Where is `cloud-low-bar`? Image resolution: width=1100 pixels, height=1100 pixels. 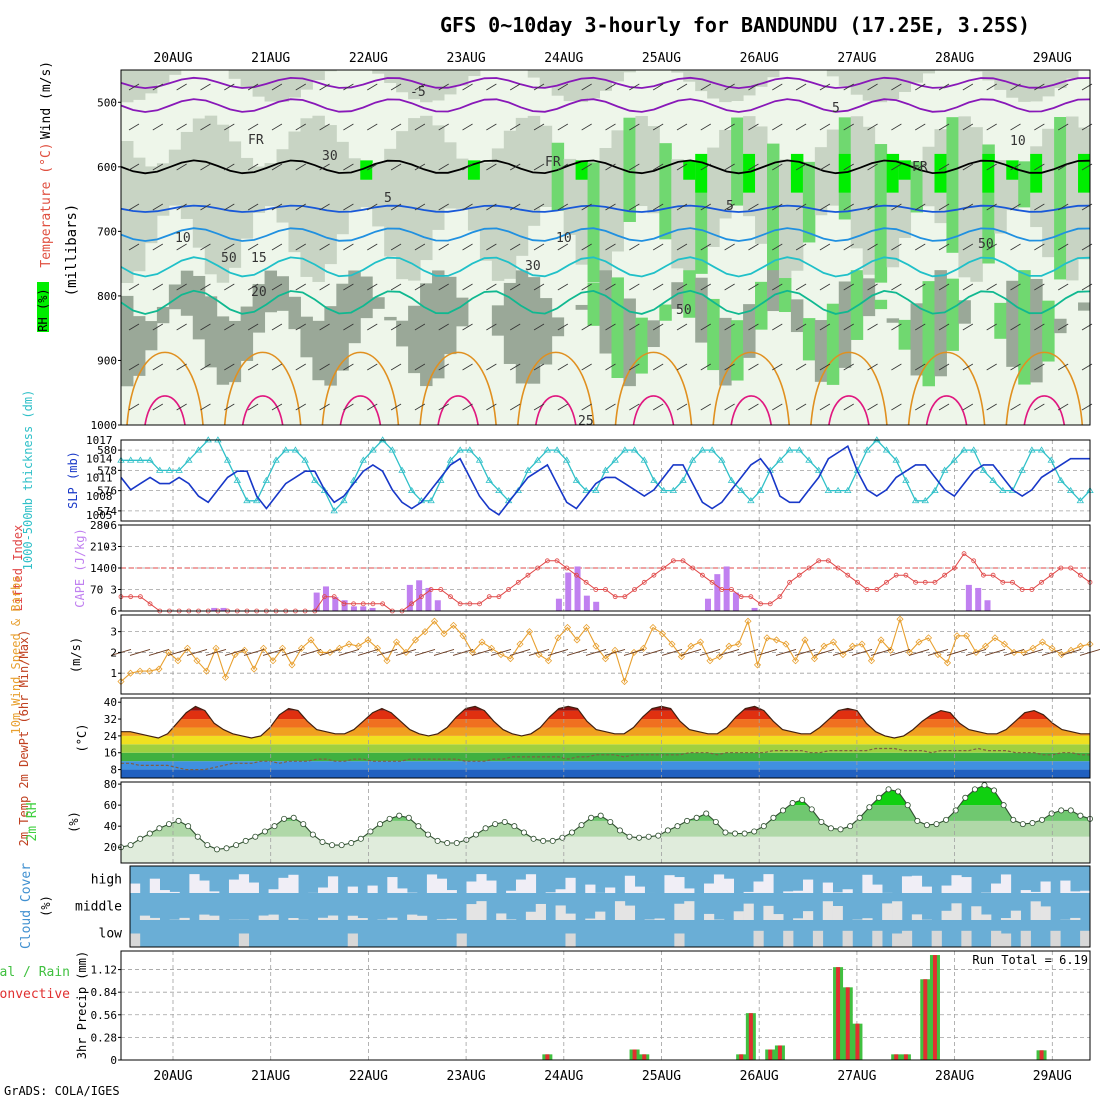
cloud-low-bar is located at coordinates (570, 940).